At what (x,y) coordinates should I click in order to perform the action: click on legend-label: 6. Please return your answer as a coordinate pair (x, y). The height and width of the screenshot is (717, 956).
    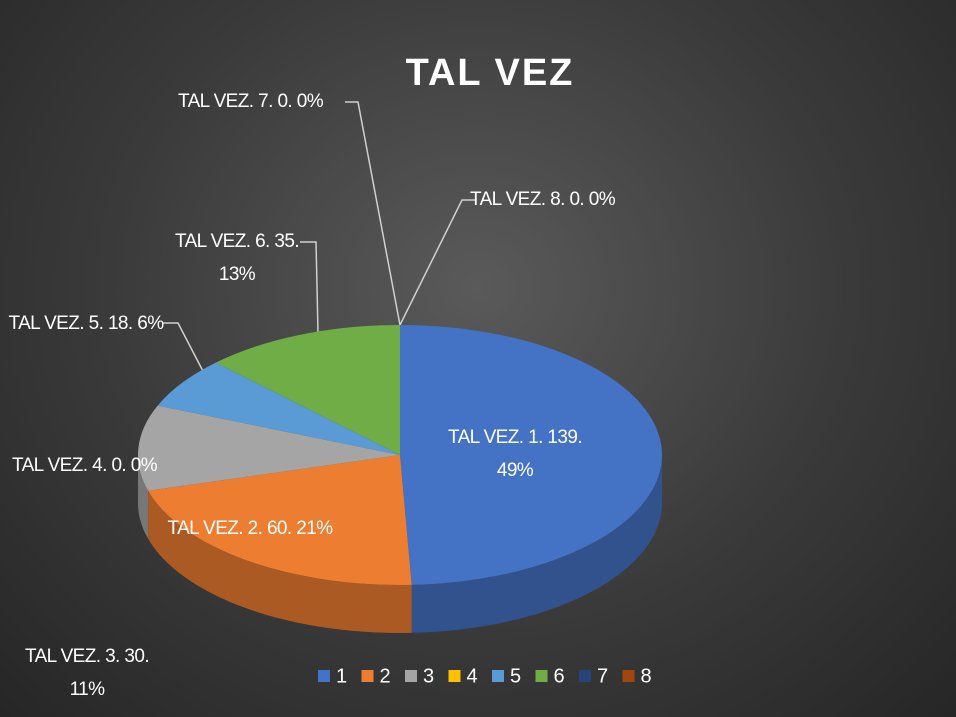
    Looking at the image, I should click on (559, 676).